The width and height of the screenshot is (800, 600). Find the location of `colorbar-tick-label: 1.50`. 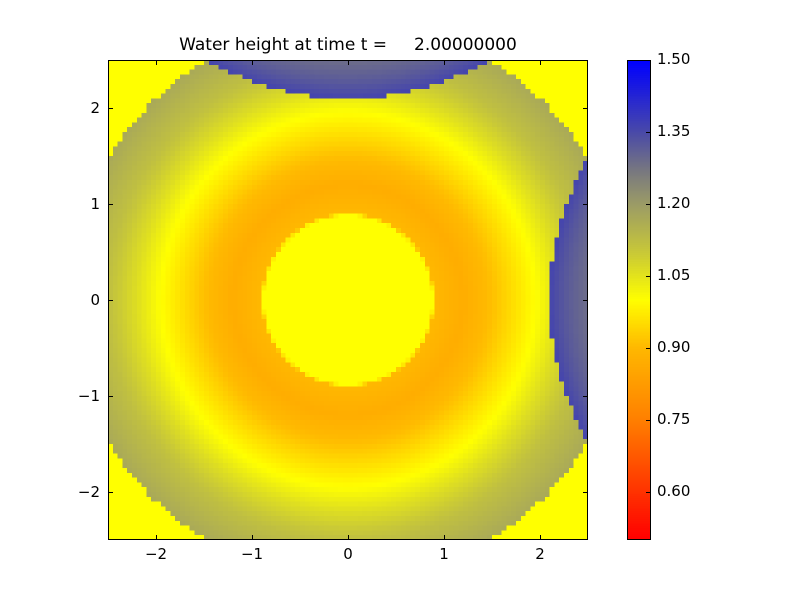

colorbar-tick-label: 1.50 is located at coordinates (674, 59).